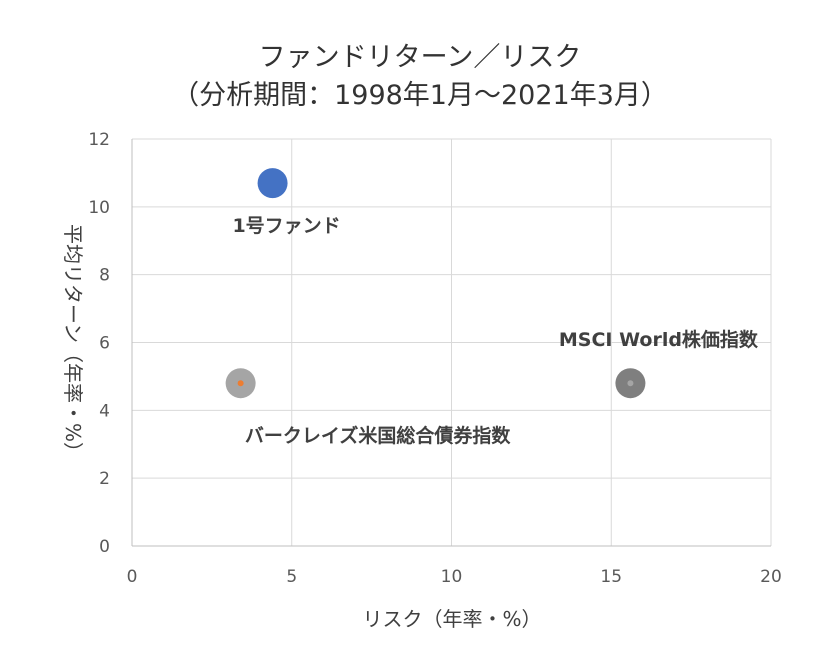 The height and width of the screenshot is (651, 840). I want to click on chart-title-line-1: ファンドリターン／リスク, so click(420, 57).